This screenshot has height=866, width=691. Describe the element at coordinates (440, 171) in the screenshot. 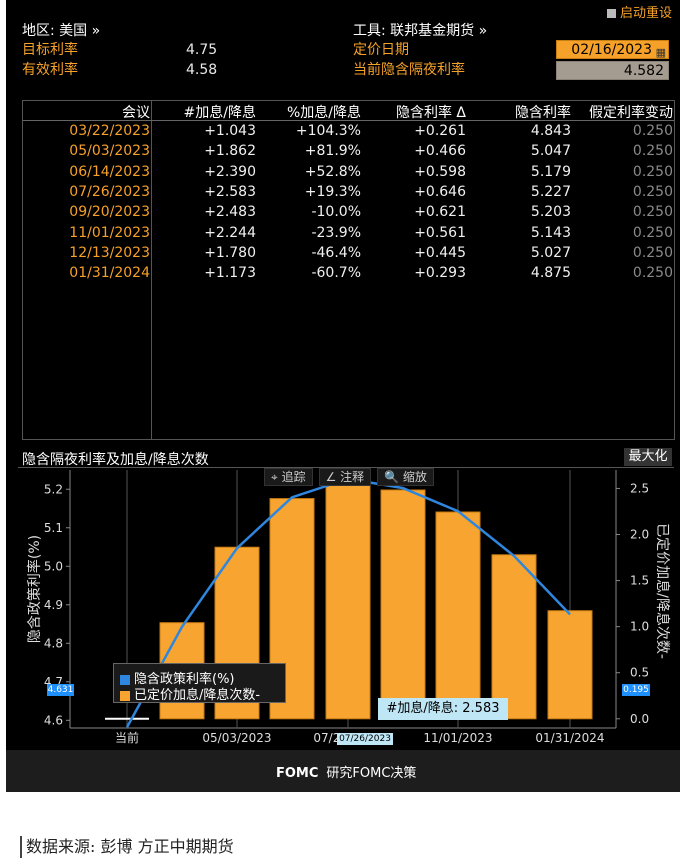

I see `implied-delta: +0.598` at that location.